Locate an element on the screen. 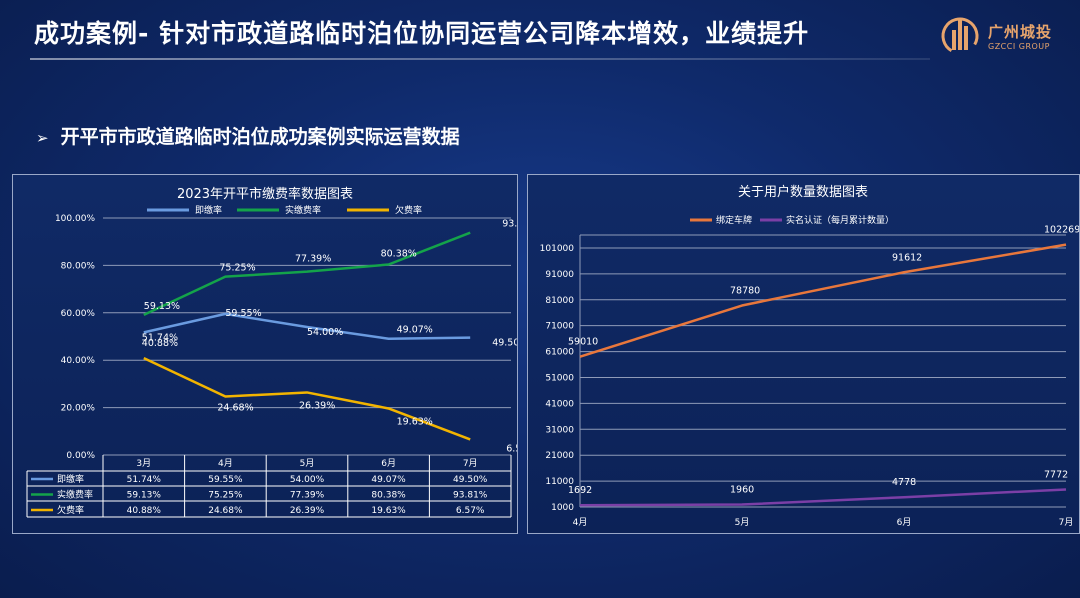  data-label: 54.00% is located at coordinates (325, 332).